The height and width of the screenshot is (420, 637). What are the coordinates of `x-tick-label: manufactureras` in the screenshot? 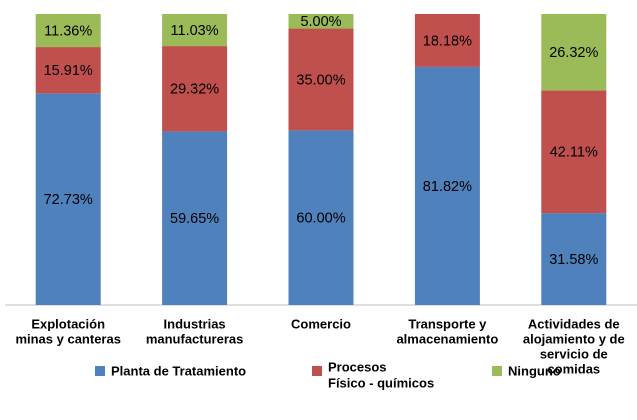 It's located at (195, 338).